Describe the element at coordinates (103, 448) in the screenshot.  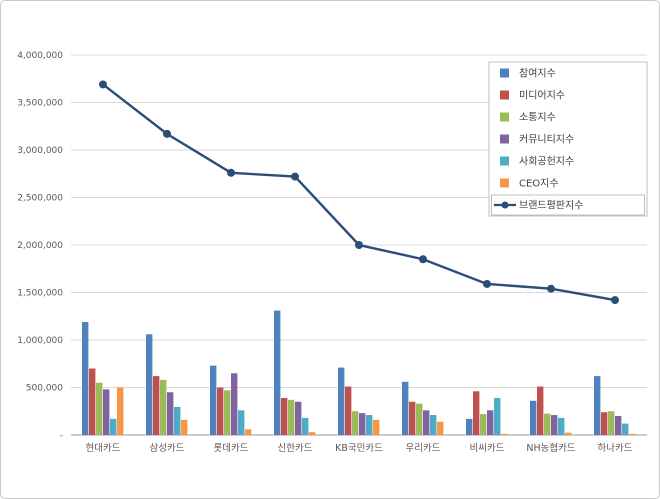
I see `x-category-label: 현대카드` at that location.